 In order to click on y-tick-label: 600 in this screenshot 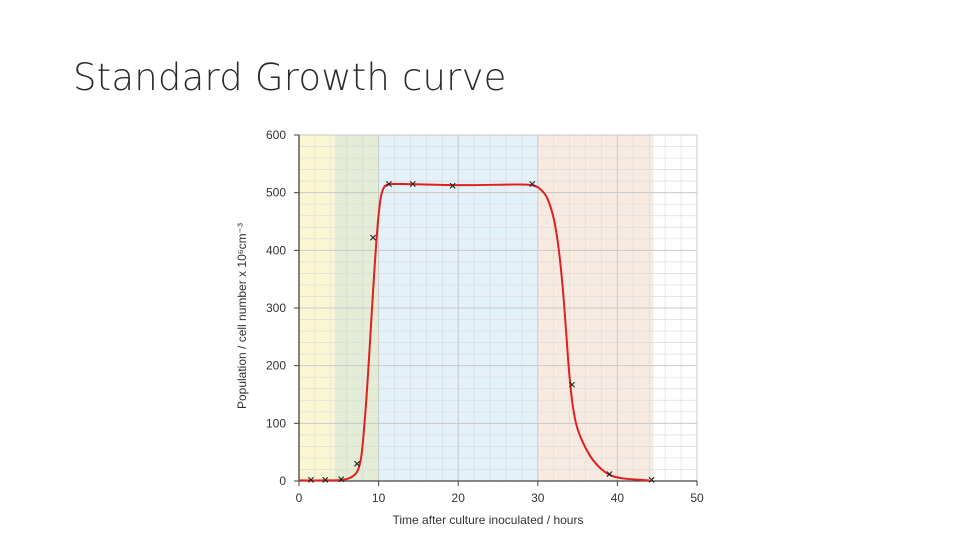, I will do `click(276, 135)`.